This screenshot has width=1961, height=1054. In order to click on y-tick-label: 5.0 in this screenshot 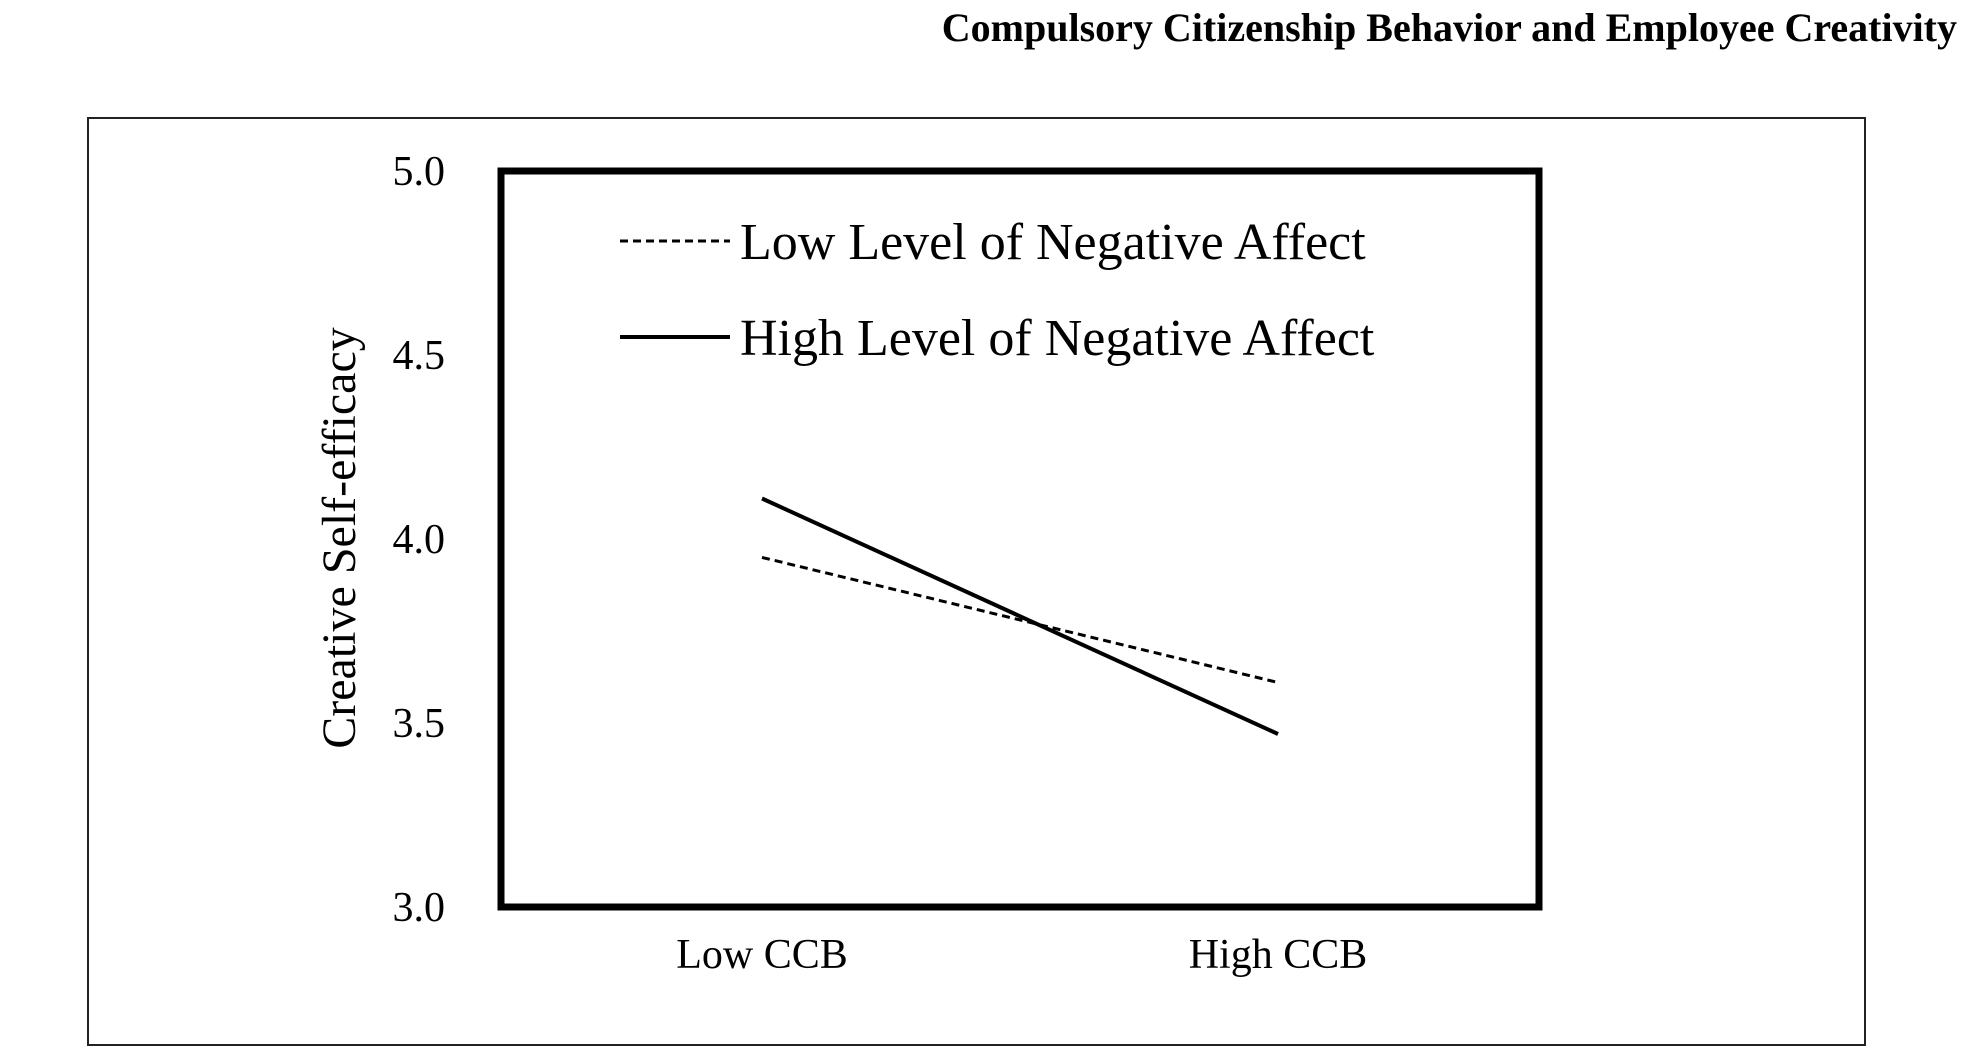, I will do `click(419, 172)`.